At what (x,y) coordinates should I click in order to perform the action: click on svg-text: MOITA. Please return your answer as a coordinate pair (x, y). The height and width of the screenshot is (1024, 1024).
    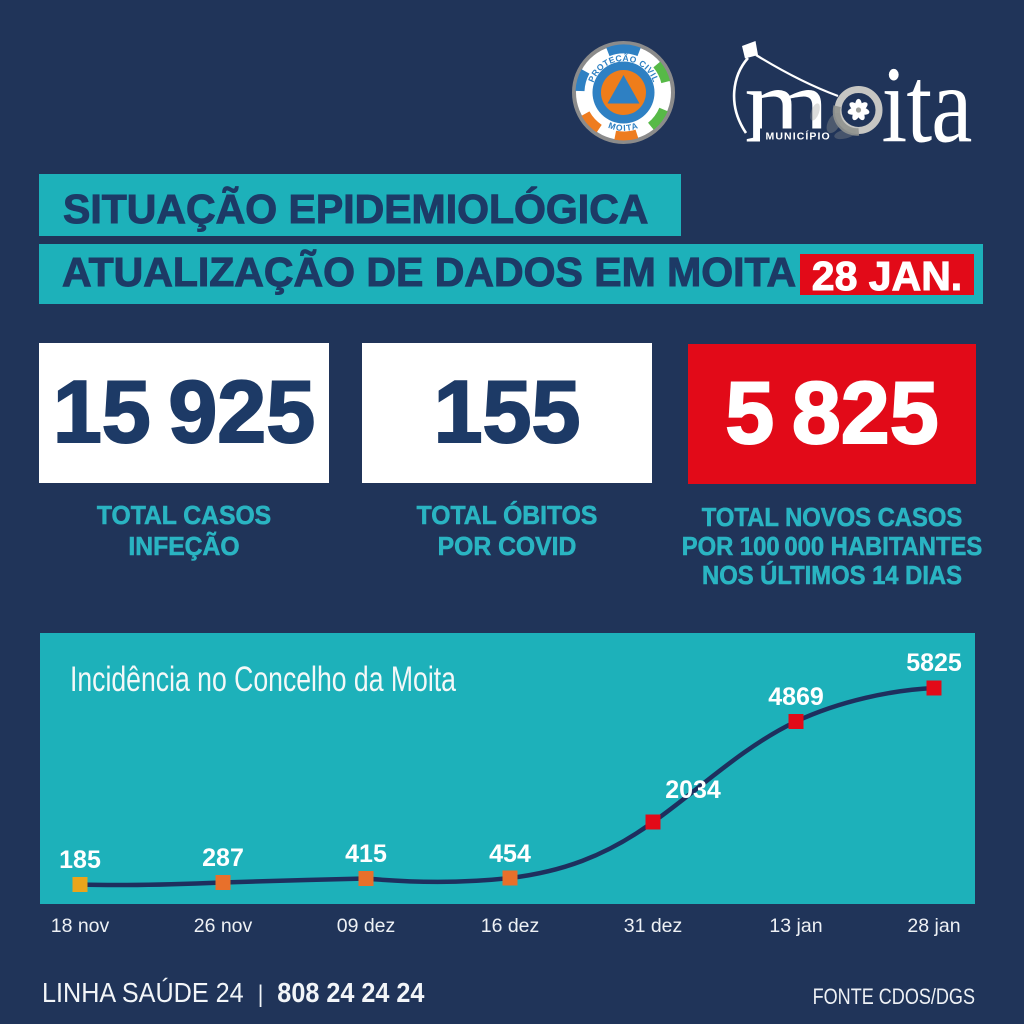
    Looking at the image, I should click on (623, 126).